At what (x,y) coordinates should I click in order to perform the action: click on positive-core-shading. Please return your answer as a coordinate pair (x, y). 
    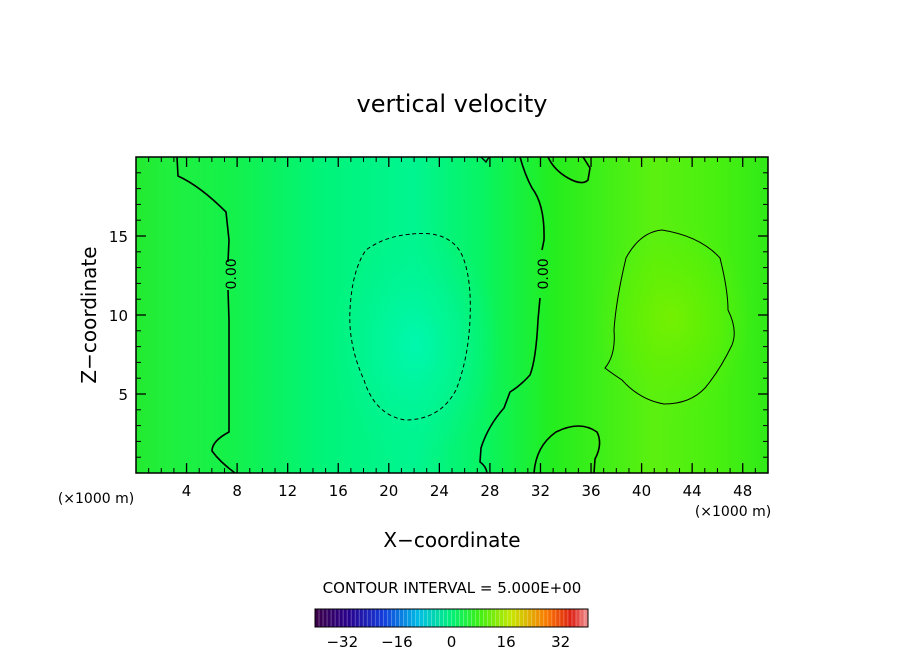
    Looking at the image, I should click on (672, 318).